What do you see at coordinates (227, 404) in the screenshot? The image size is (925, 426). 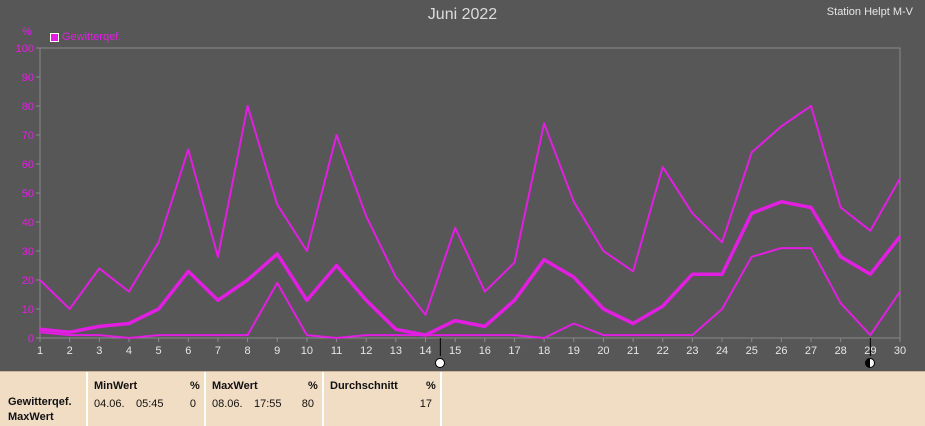 I see `stats-col-max-date: 08.06.` at bounding box center [227, 404].